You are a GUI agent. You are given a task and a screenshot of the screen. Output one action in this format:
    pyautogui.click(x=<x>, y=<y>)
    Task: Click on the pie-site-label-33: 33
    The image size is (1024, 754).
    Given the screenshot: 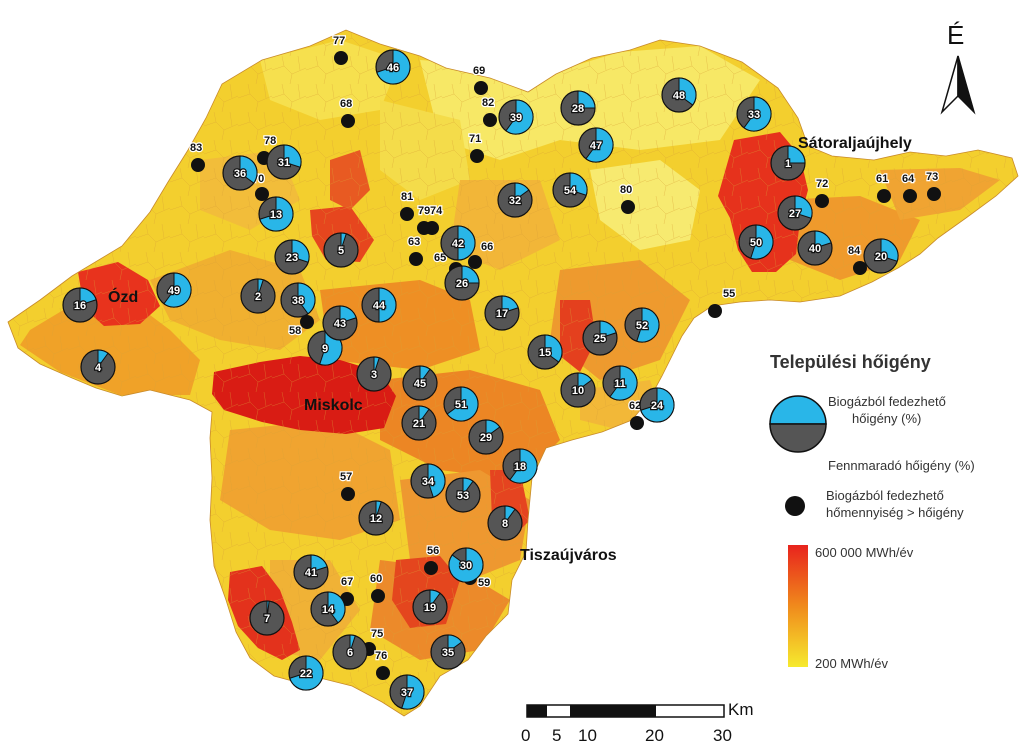 What is the action you would take?
    pyautogui.click(x=754, y=115)
    